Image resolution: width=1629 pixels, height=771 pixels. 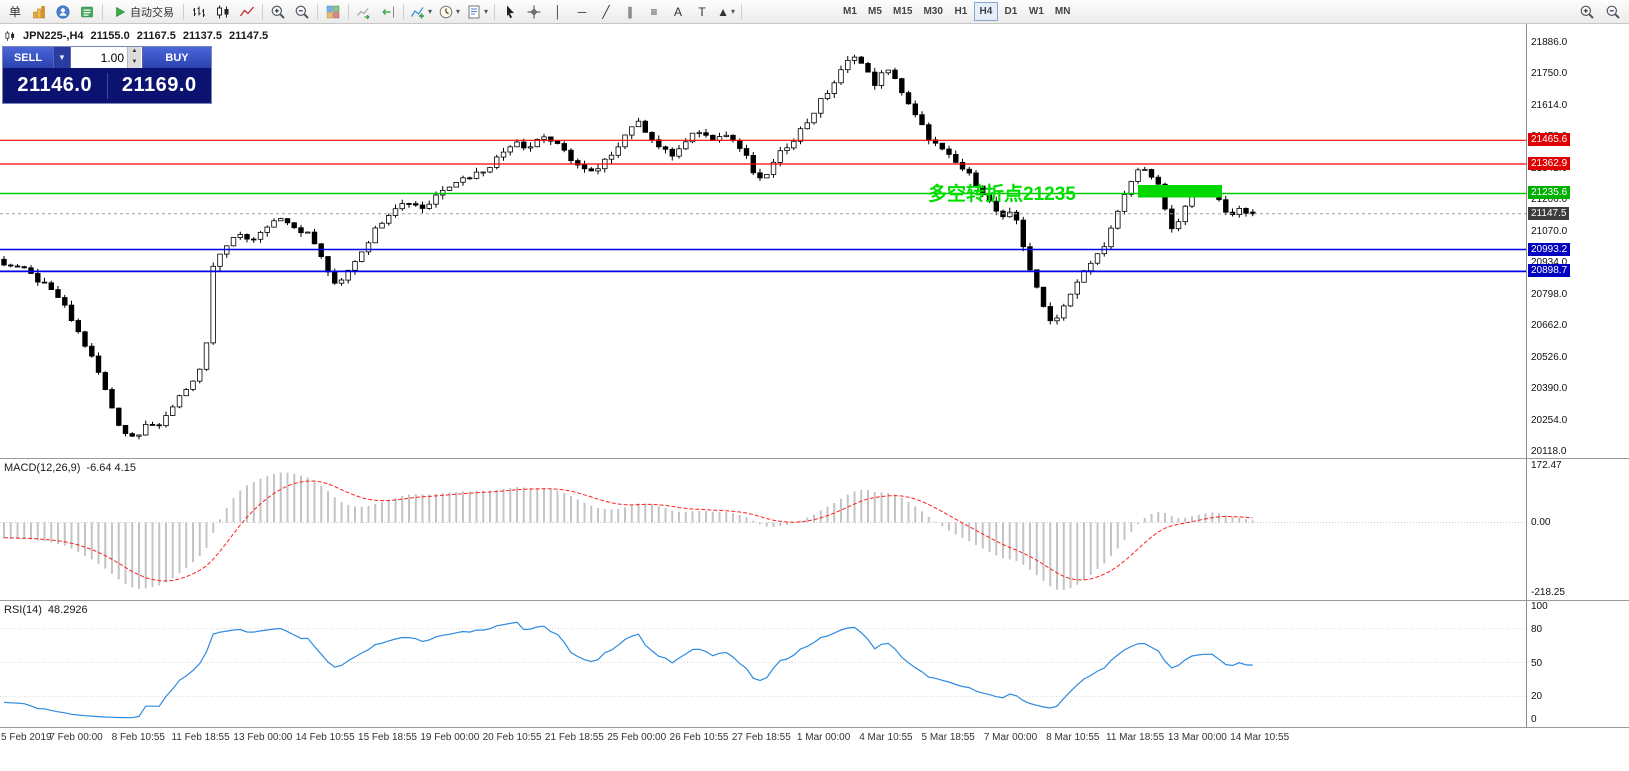 I want to click on sell-price: 21146.0, so click(x=55, y=85).